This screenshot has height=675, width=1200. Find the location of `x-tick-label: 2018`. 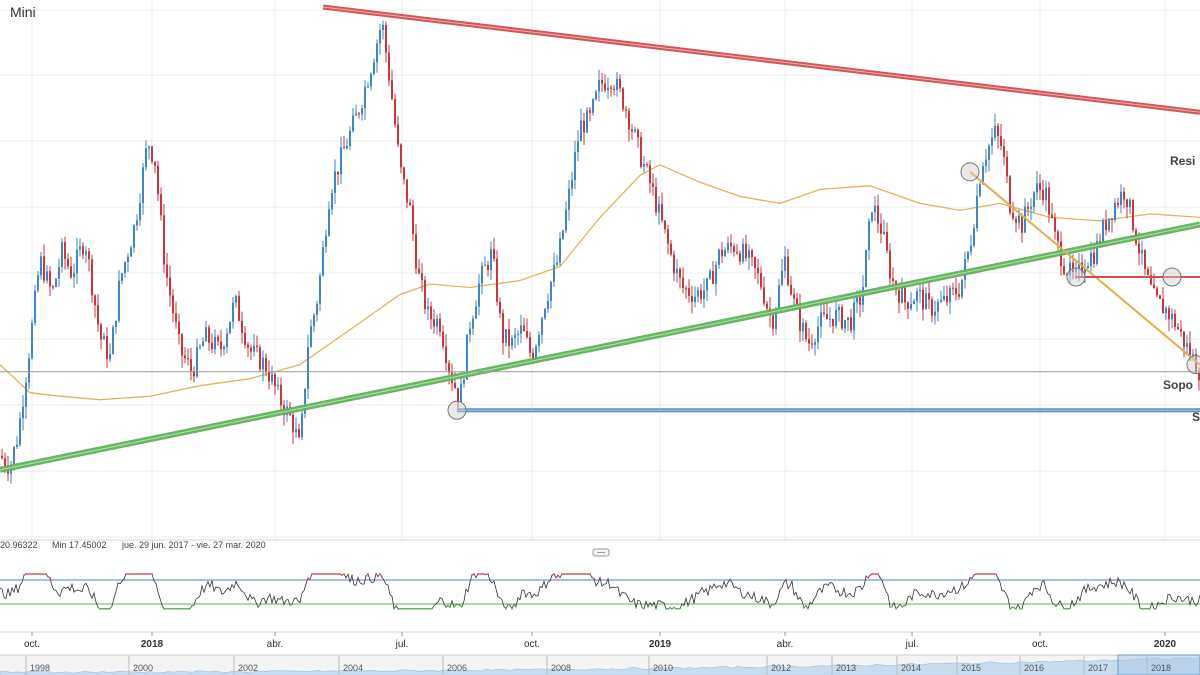

x-tick-label: 2018 is located at coordinates (152, 644).